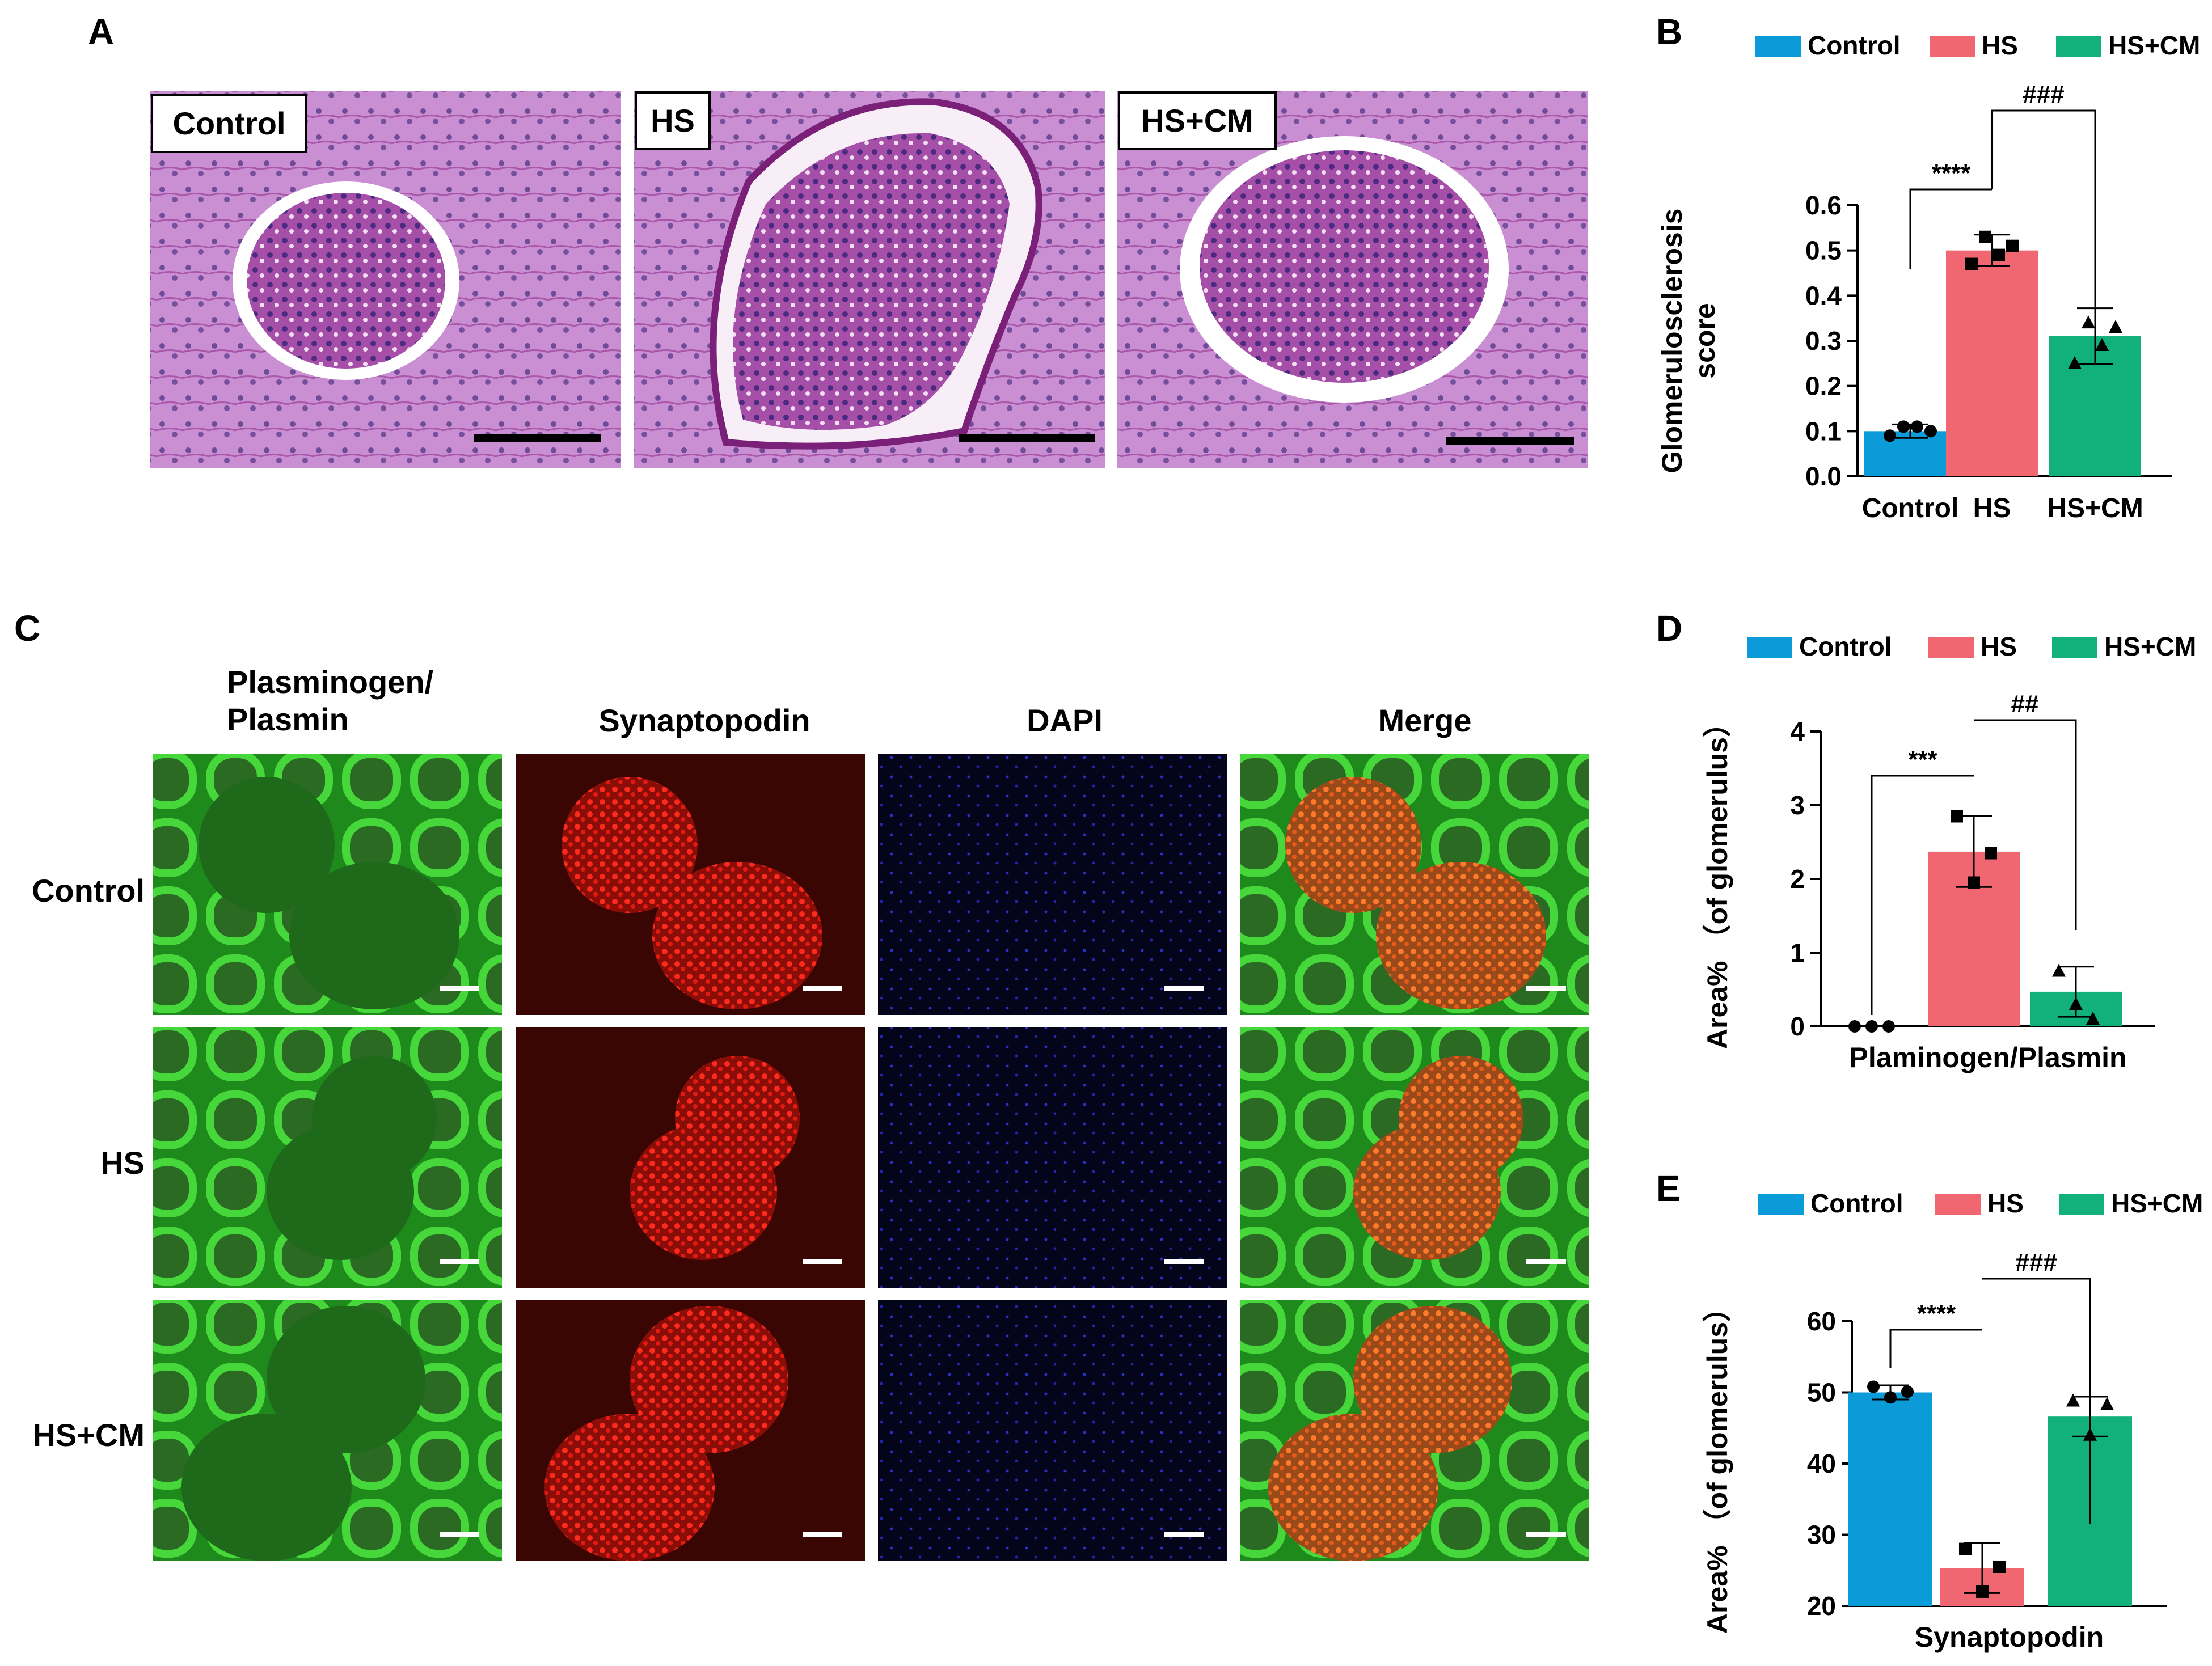 The height and width of the screenshot is (1666, 2212). I want to click on y-tick-label: 3, so click(1797, 805).